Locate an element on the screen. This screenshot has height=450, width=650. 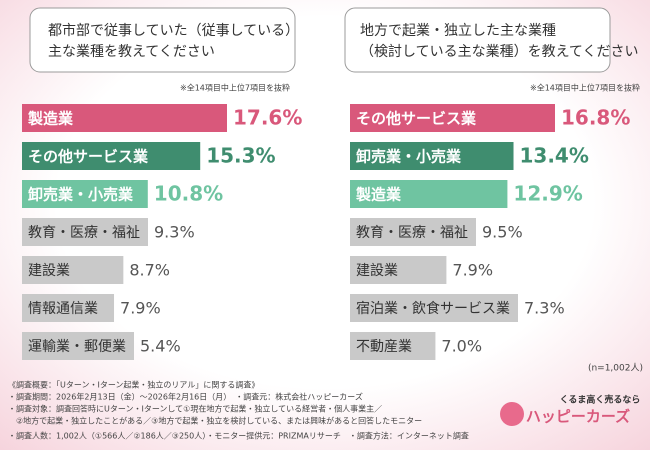
value-label: 5.4% is located at coordinates (160, 346).